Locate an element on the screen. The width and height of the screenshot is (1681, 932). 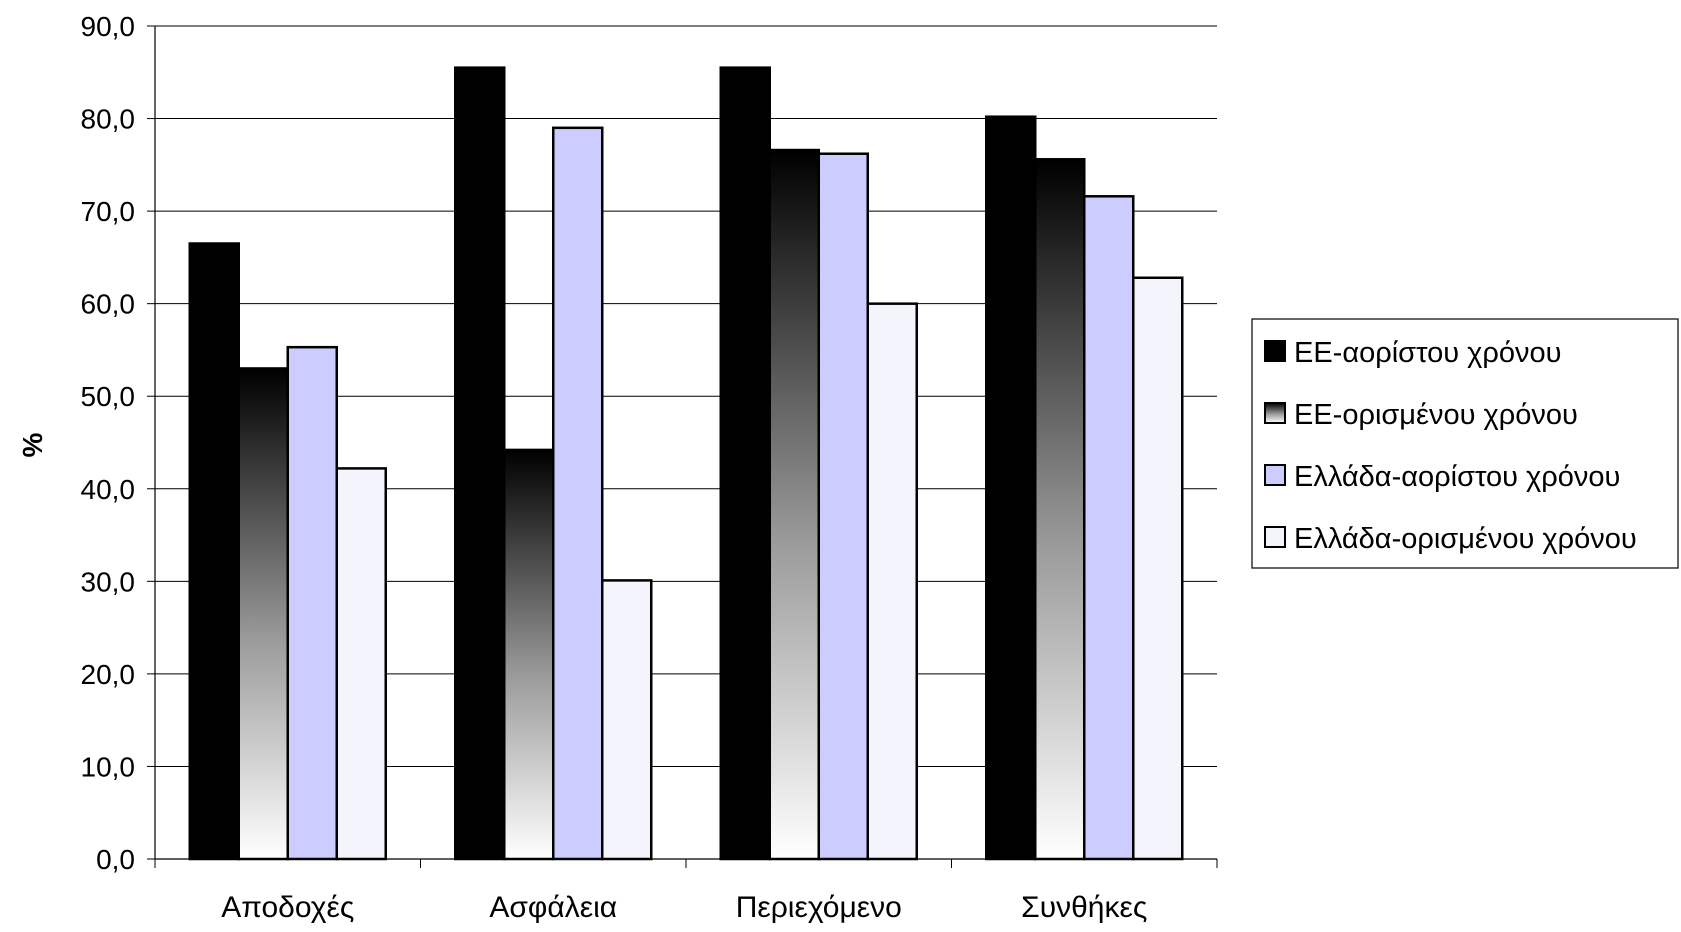
legend-label: Ελλάδα-ορισμένου χρόνου is located at coordinates (1465, 539).